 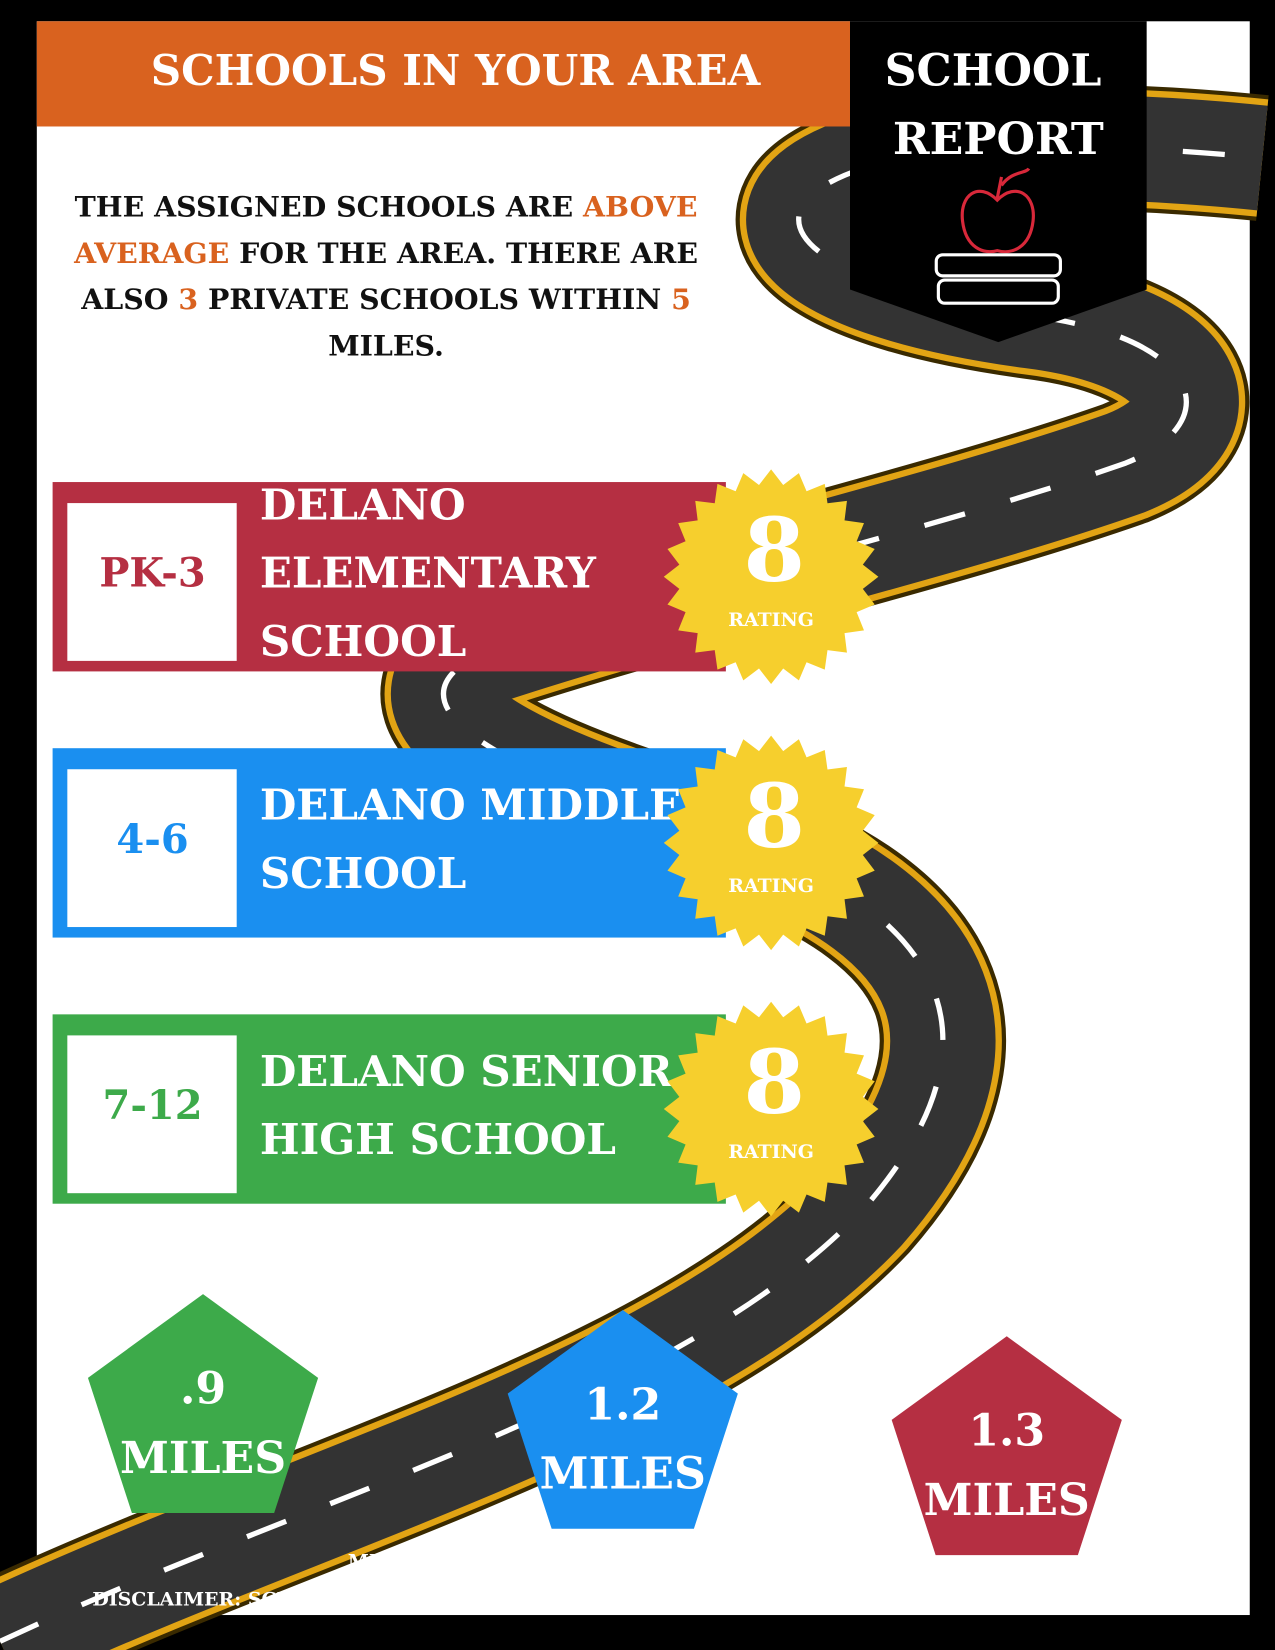 I want to click on intro-segment: MILES., so click(x=386, y=345).